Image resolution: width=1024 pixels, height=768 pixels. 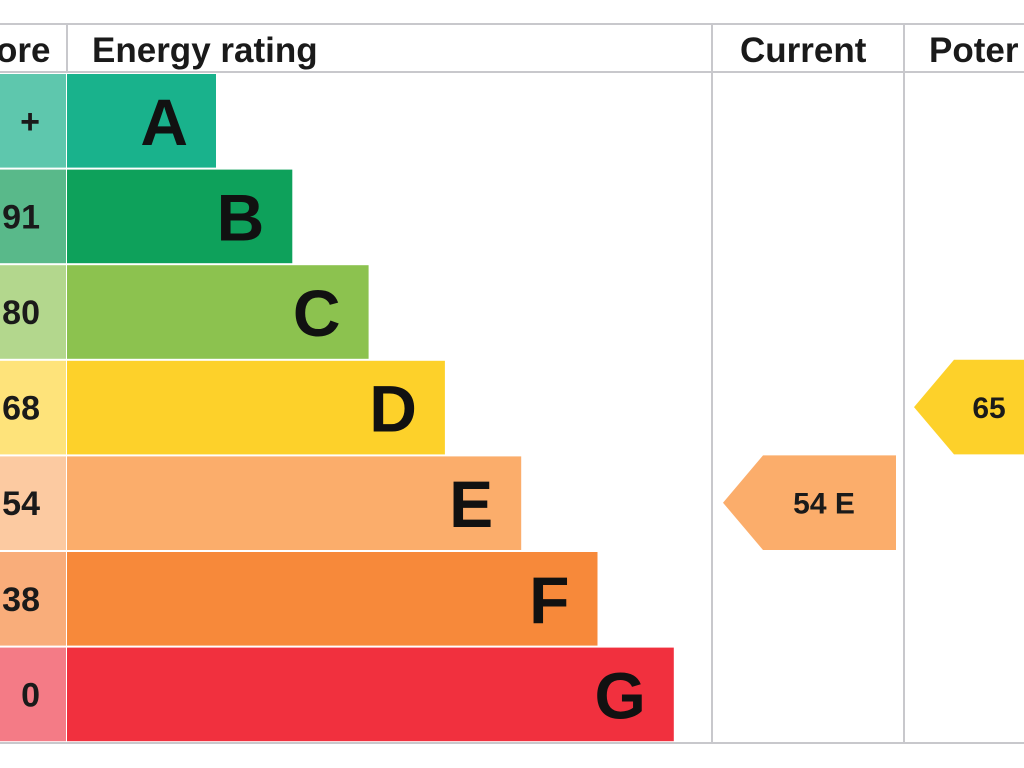 I want to click on score-header: ore, so click(x=25, y=50).